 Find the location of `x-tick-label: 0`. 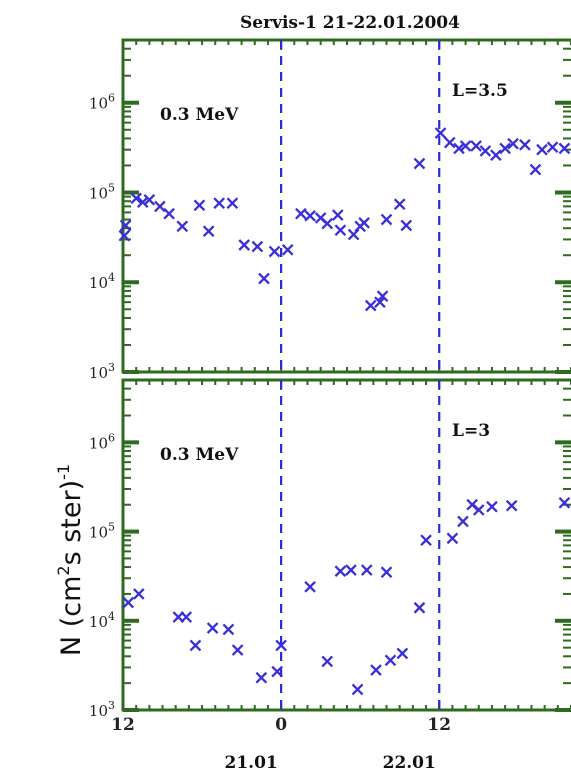

x-tick-label: 0 is located at coordinates (281, 725).